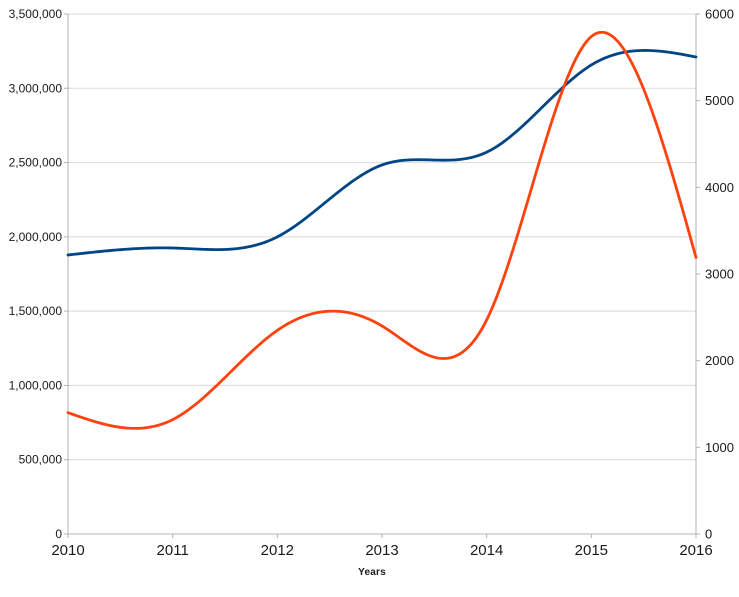 The width and height of the screenshot is (739, 597). I want to click on y-left-tick-label: 1,000,000, so click(36, 385).